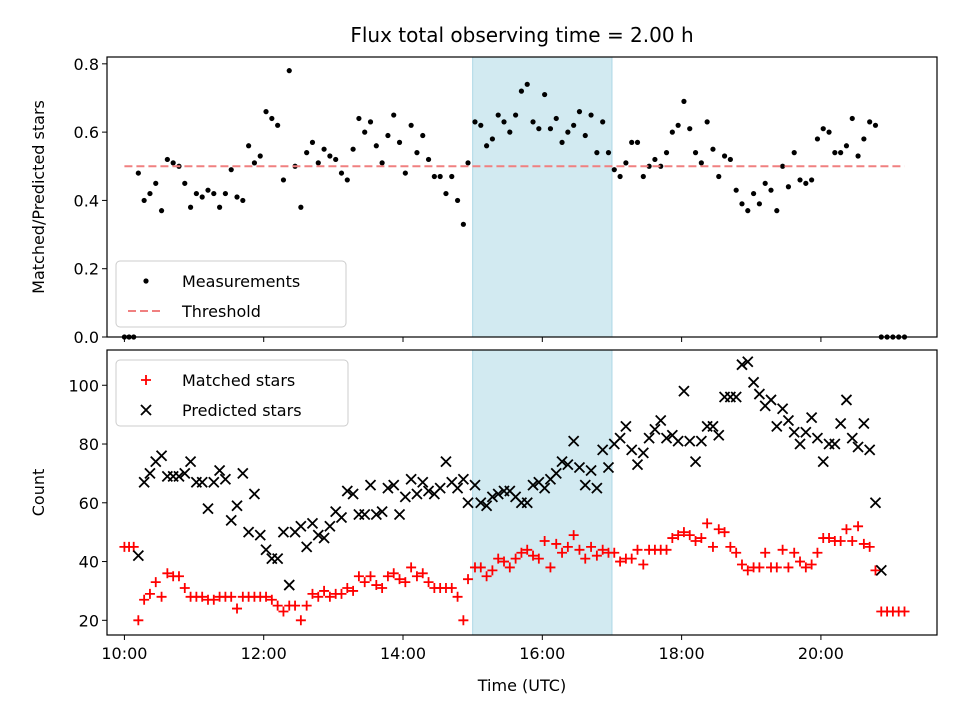  Describe the element at coordinates (38, 197) in the screenshot. I see `y-axis-label: Matched/Predicted stars` at that location.